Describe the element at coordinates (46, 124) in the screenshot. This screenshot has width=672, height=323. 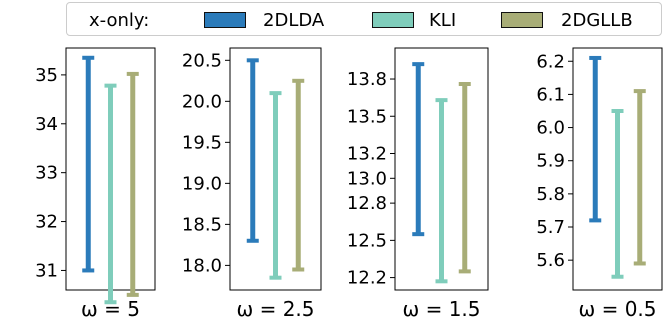
I see `y-tick-label: 34` at that location.